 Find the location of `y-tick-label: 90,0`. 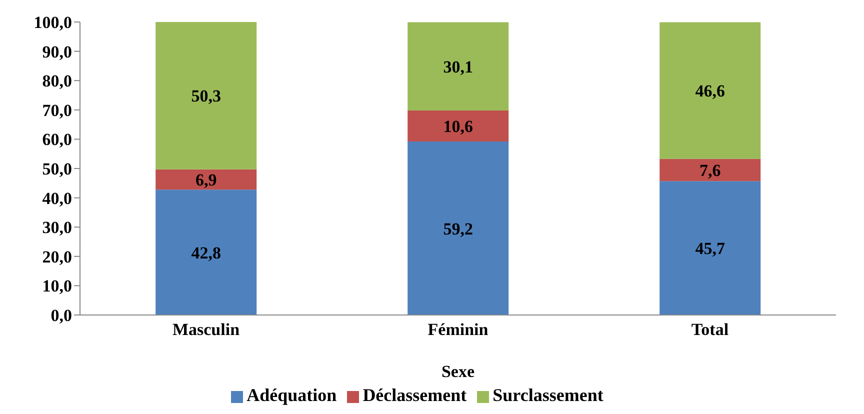

y-tick-label: 90,0 is located at coordinates (57, 52).